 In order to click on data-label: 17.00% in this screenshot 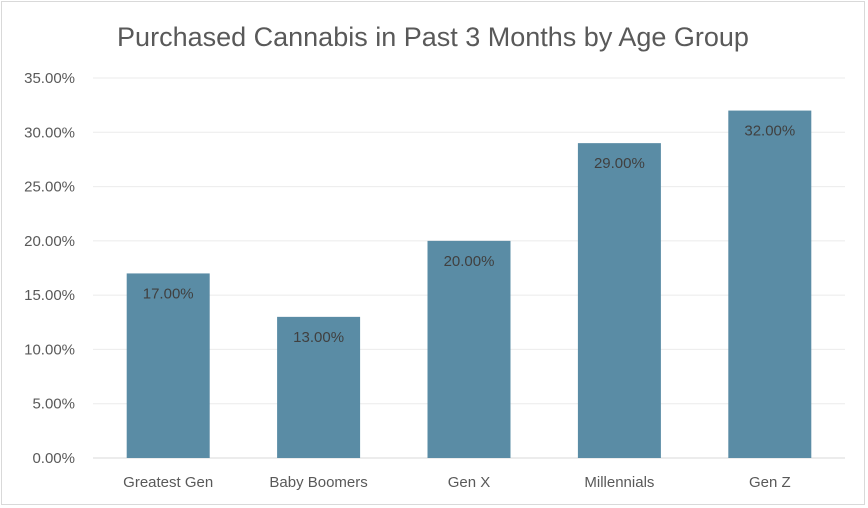, I will do `click(168, 293)`.